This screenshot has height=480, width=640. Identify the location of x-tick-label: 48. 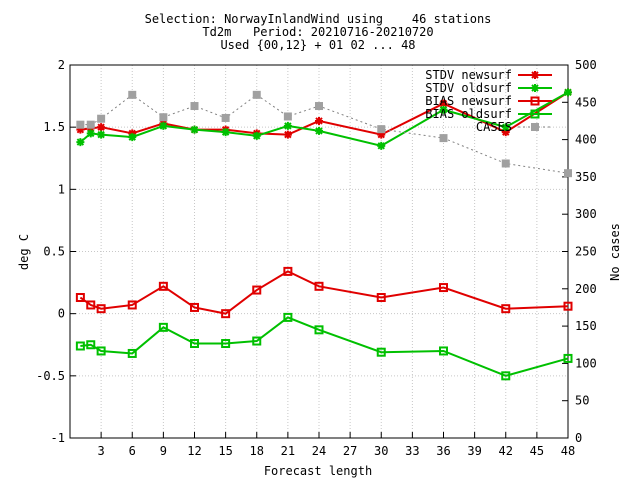
(568, 451).